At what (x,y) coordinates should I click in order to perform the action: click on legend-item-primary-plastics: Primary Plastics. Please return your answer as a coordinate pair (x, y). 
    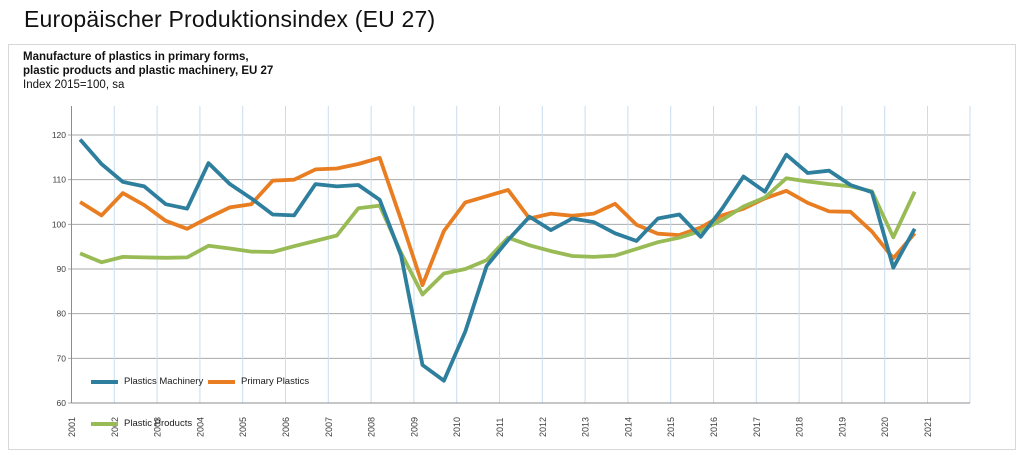
    Looking at the image, I should click on (258, 381).